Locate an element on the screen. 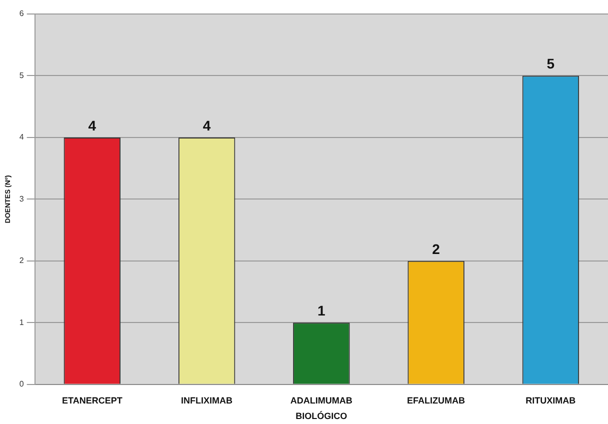  y-tick-label: 4 is located at coordinates (21, 137).